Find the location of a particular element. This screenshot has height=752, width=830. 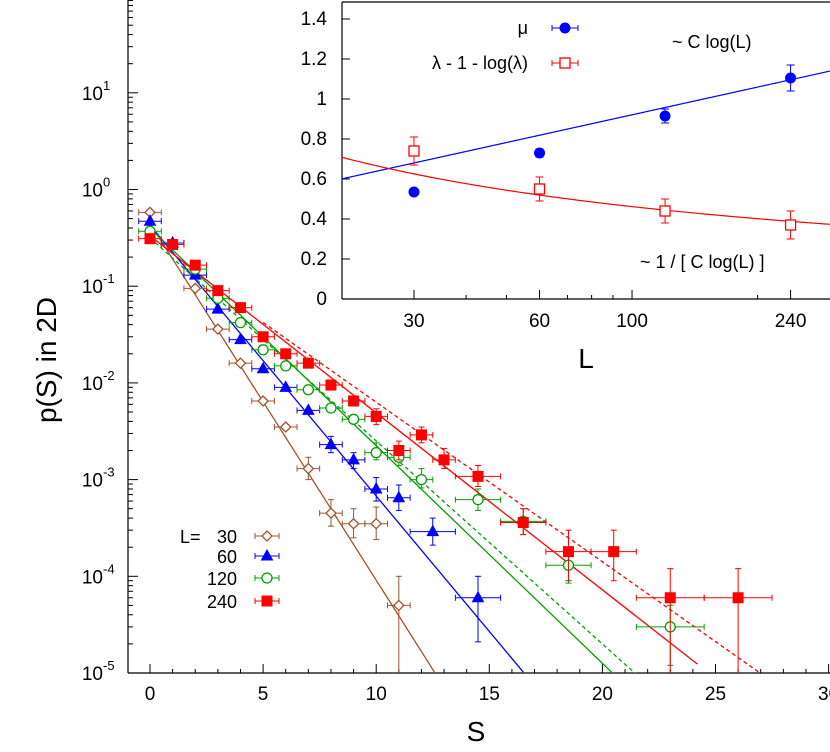

legend-marker-L240 is located at coordinates (267, 601).